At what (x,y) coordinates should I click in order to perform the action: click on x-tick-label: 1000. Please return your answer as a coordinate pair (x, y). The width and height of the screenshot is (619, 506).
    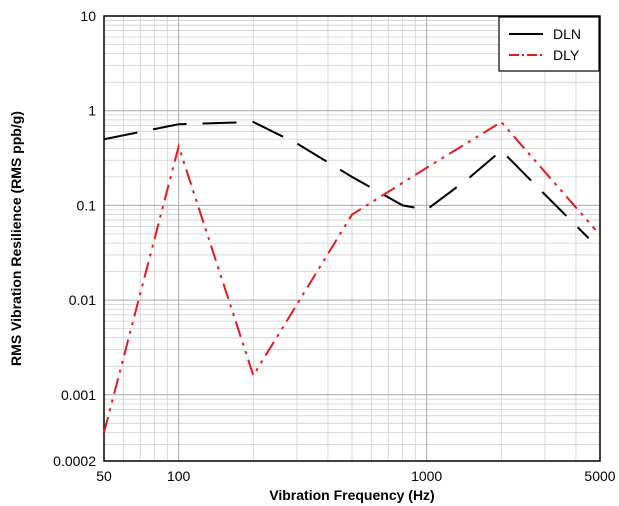
    Looking at the image, I should click on (426, 476).